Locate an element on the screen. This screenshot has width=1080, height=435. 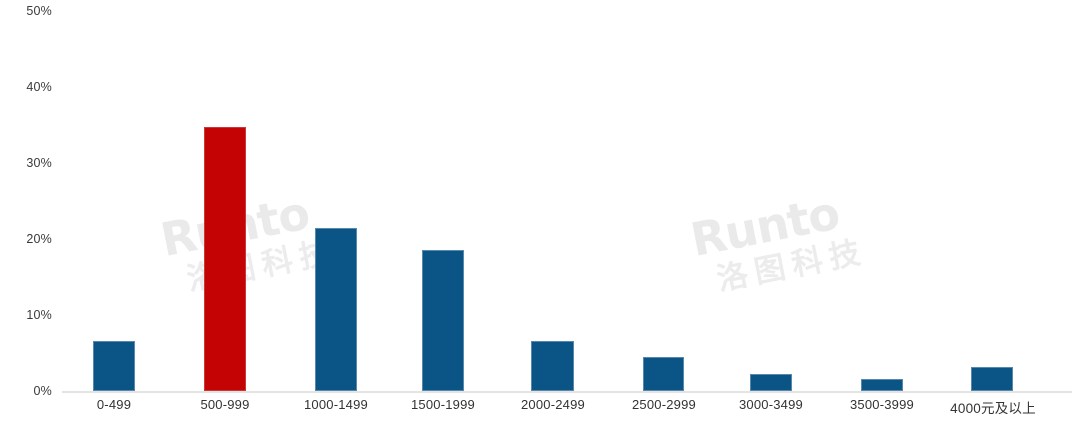
y-axis: 50% 40% 30% 20% 10% 0% is located at coordinates (31, 217).